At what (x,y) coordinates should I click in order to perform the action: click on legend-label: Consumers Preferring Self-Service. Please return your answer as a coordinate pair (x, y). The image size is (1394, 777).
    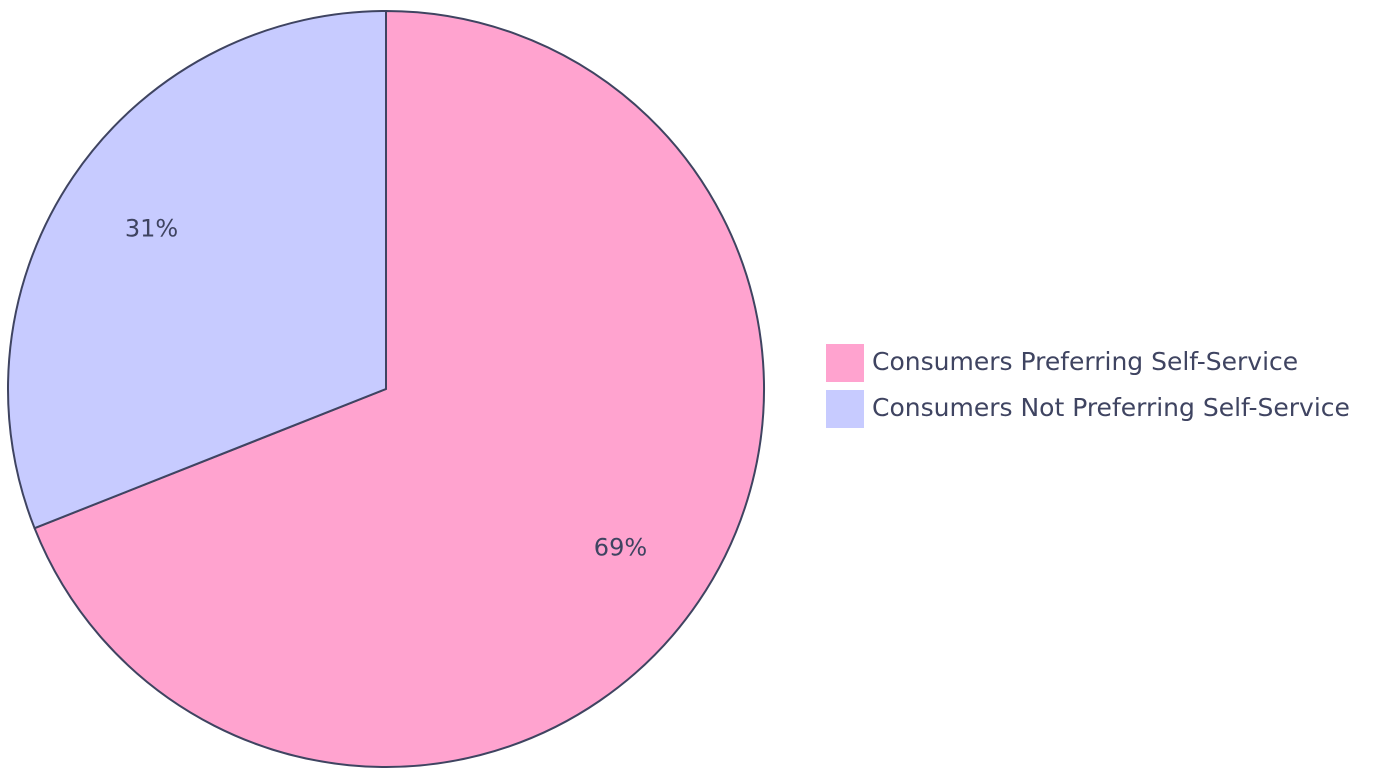
    Looking at the image, I should click on (1085, 361).